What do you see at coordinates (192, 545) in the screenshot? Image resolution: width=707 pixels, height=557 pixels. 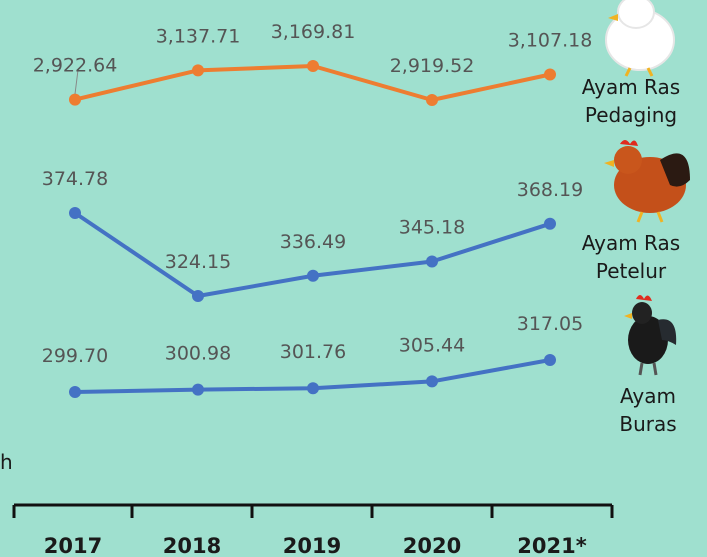 I see `x-tick-label: 2018` at bounding box center [192, 545].